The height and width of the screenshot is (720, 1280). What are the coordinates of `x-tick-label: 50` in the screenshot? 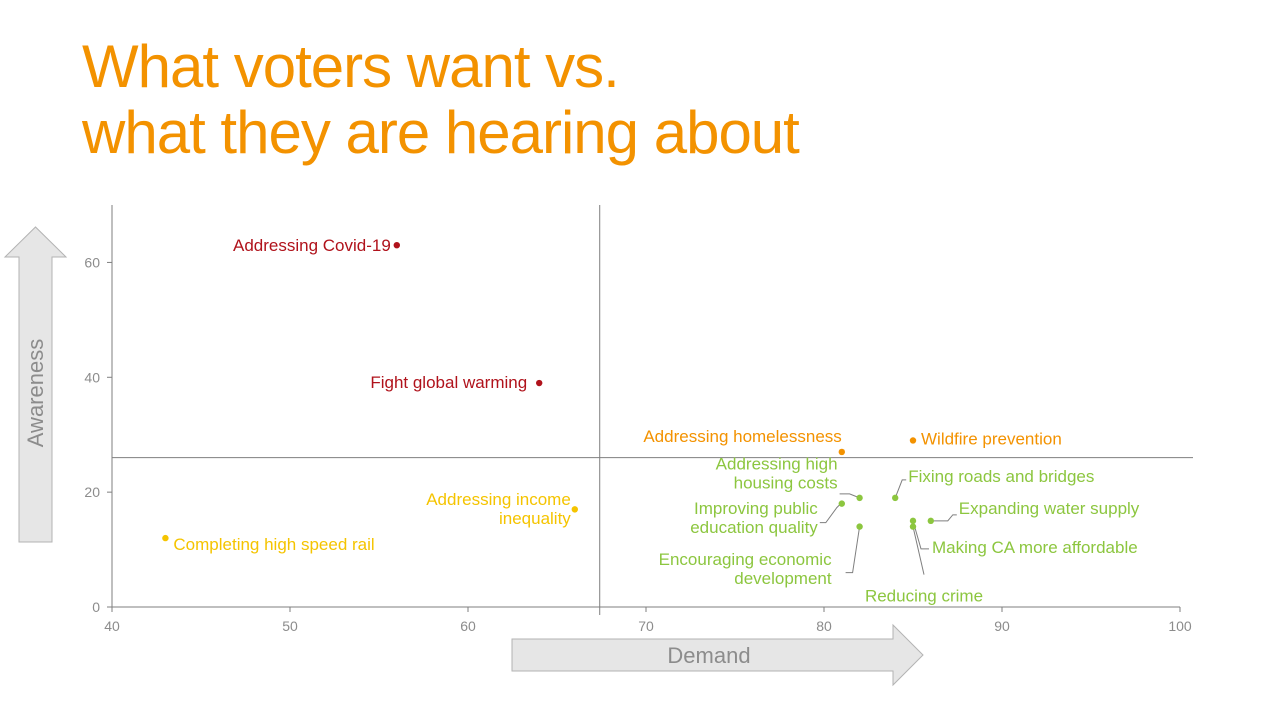 It's located at (290, 626).